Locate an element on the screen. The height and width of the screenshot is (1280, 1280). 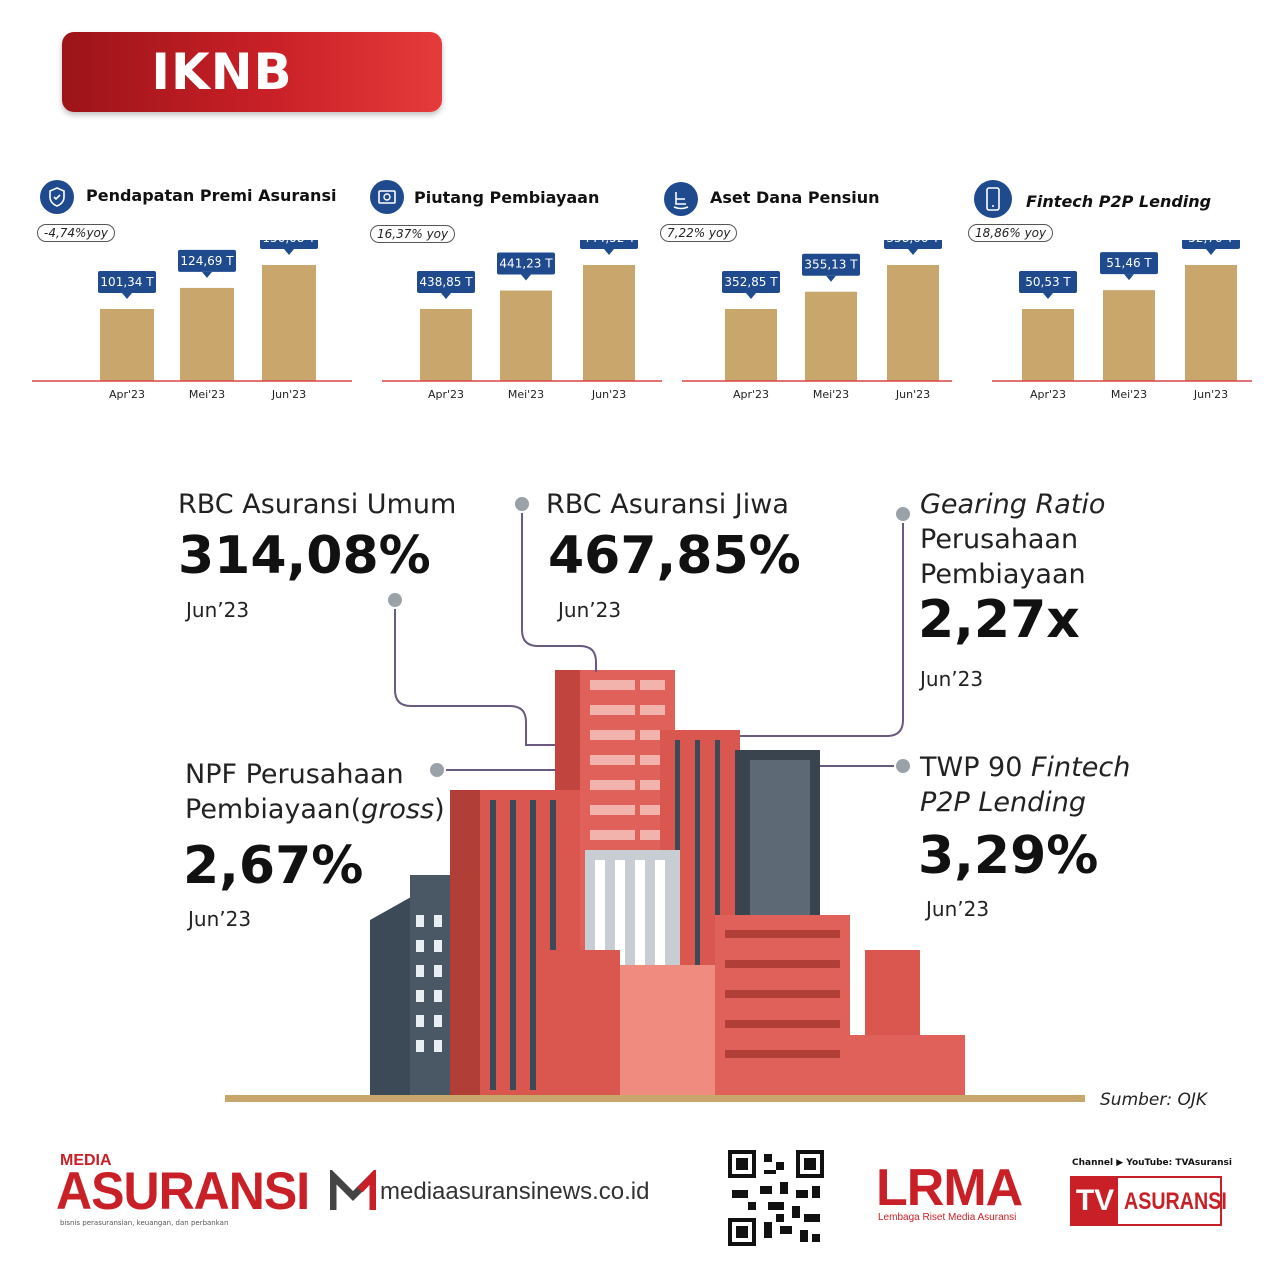
chart-title: Pendapatan Premi Asuransi is located at coordinates (211, 195).